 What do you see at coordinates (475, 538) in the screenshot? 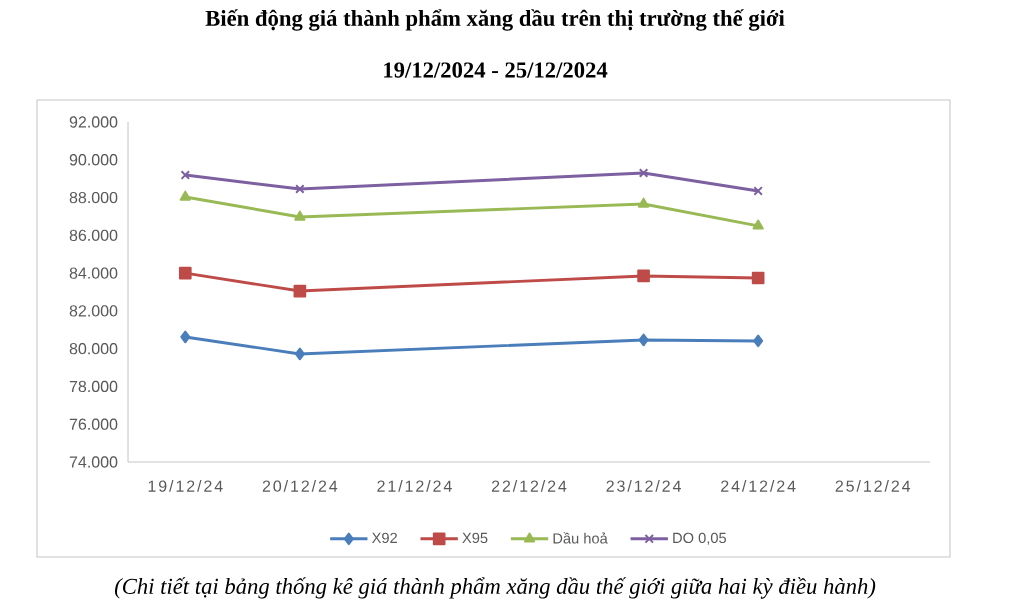
I see `legend-label: X95` at bounding box center [475, 538].